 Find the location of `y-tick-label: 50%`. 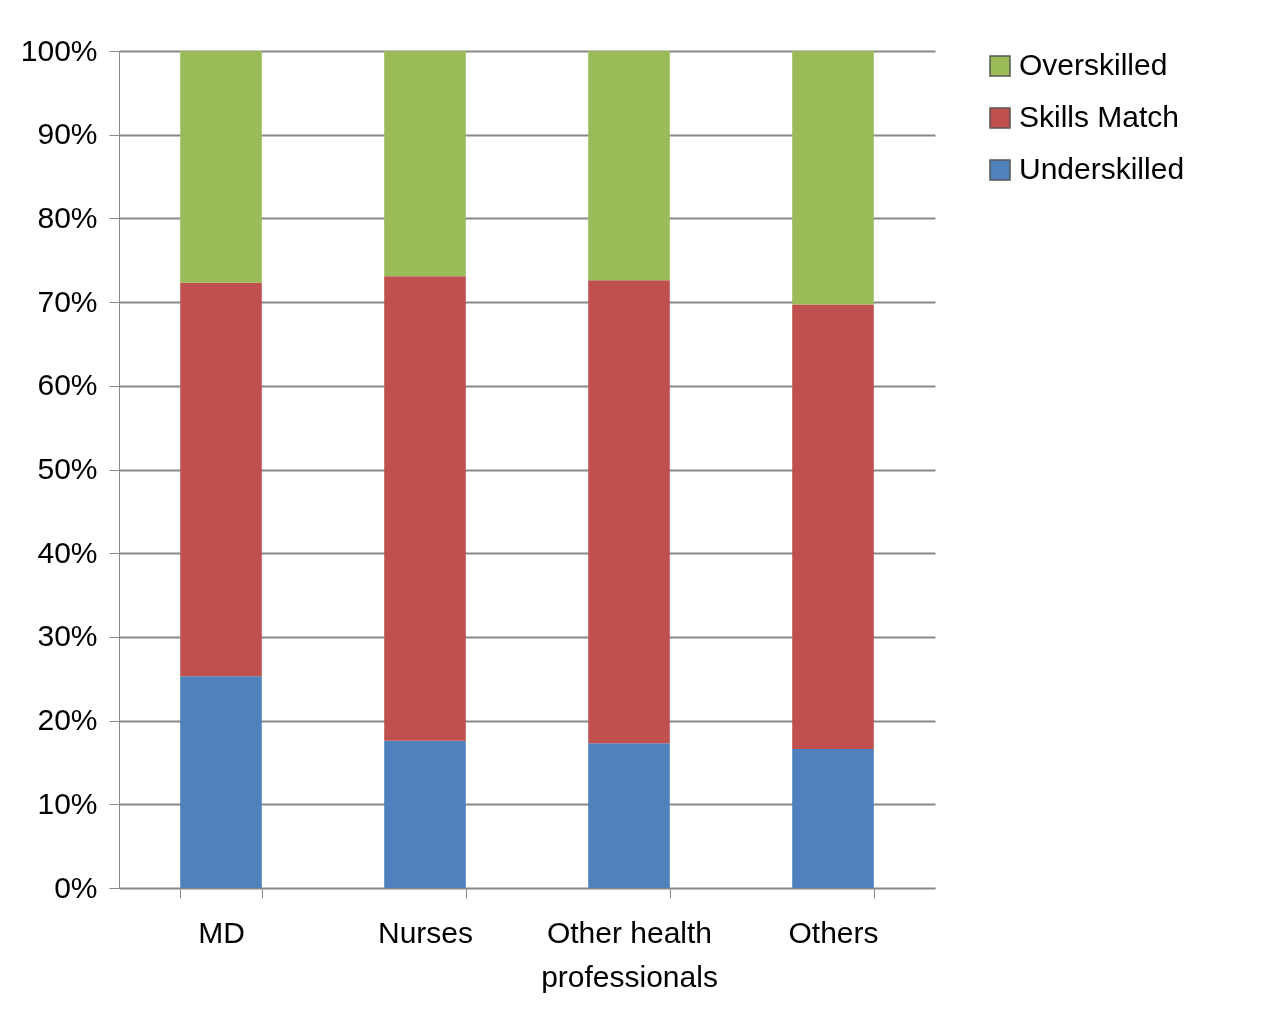

y-tick-label: 50% is located at coordinates (67, 468).